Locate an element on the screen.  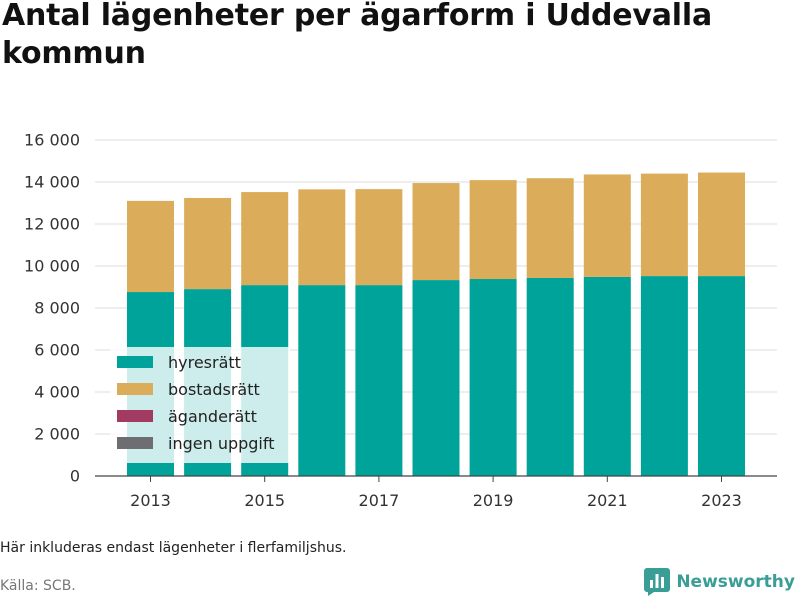
bar-bostadsratt-2020 is located at coordinates (550, 228).